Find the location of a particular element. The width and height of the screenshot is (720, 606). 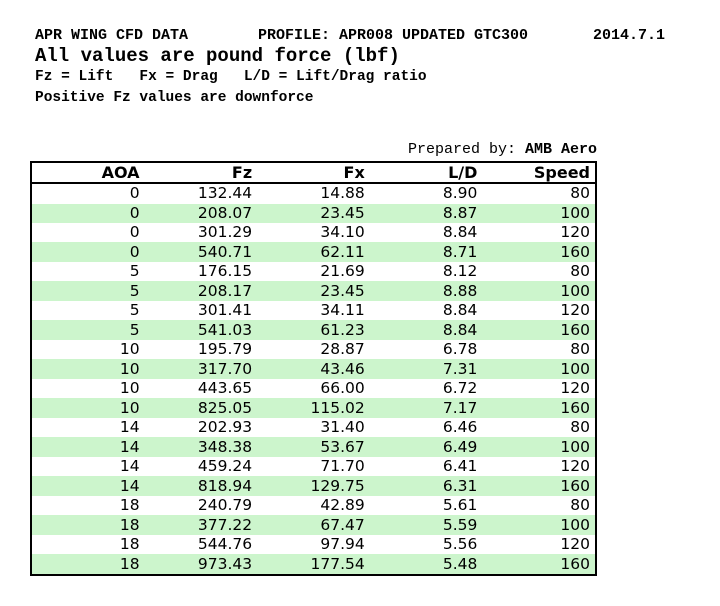

table-cell: 115.02 is located at coordinates (337, 407).